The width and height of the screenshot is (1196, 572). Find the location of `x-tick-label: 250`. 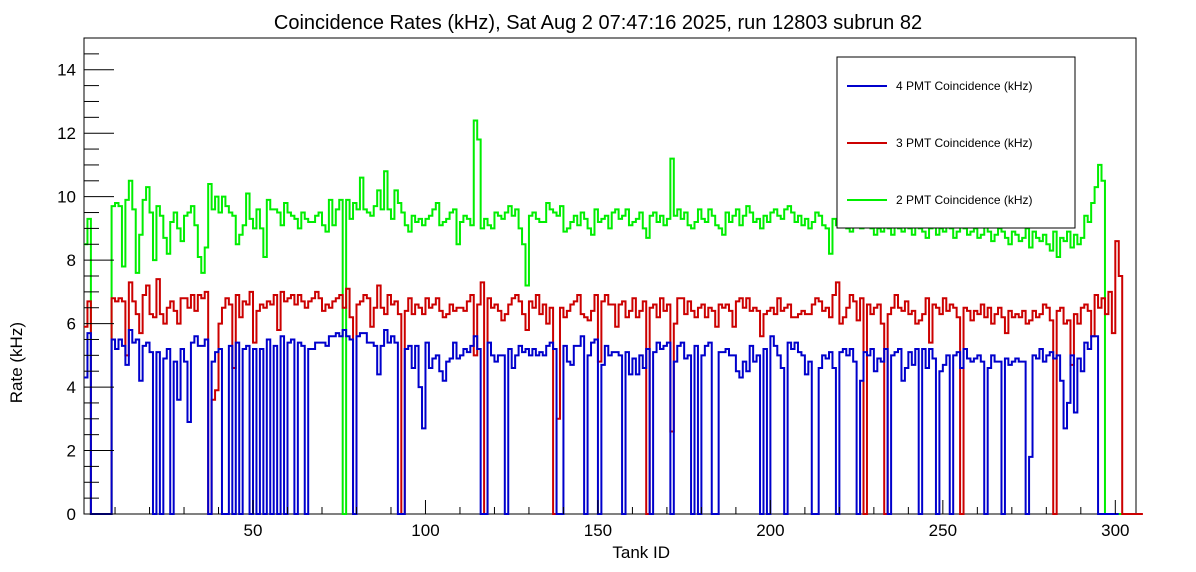

x-tick-label: 250 is located at coordinates (943, 530).